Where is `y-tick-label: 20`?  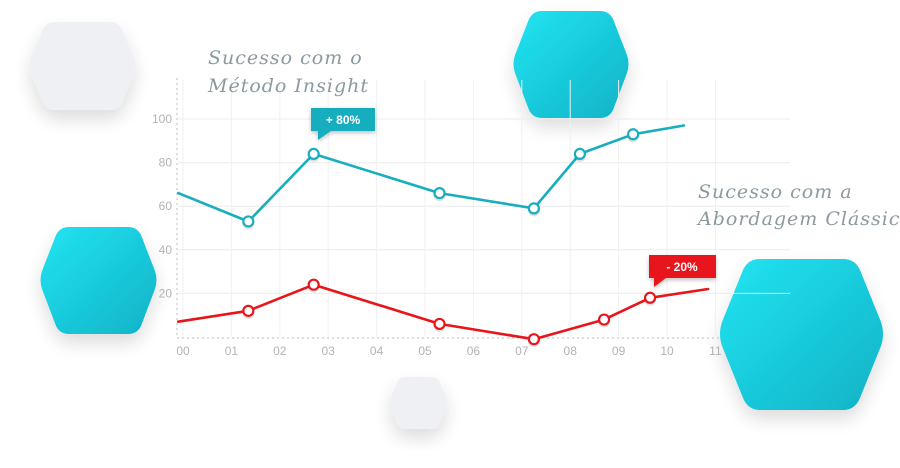
y-tick-label: 20 is located at coordinates (166, 293).